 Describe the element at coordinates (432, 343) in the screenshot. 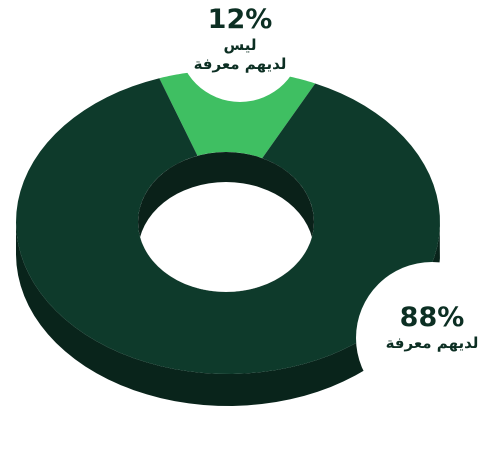

I see `category-label: لديهم معرفة` at that location.